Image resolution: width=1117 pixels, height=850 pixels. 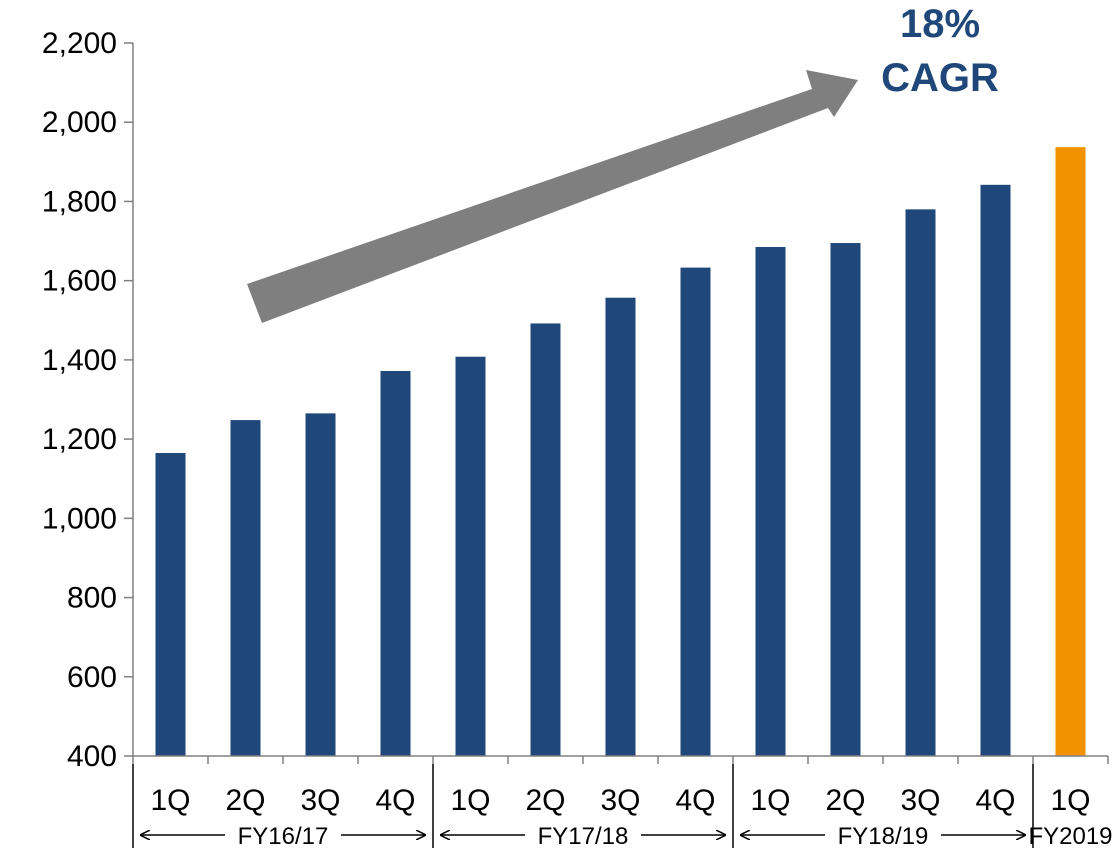 I want to click on y-tick-label: 400, so click(x=92, y=756).